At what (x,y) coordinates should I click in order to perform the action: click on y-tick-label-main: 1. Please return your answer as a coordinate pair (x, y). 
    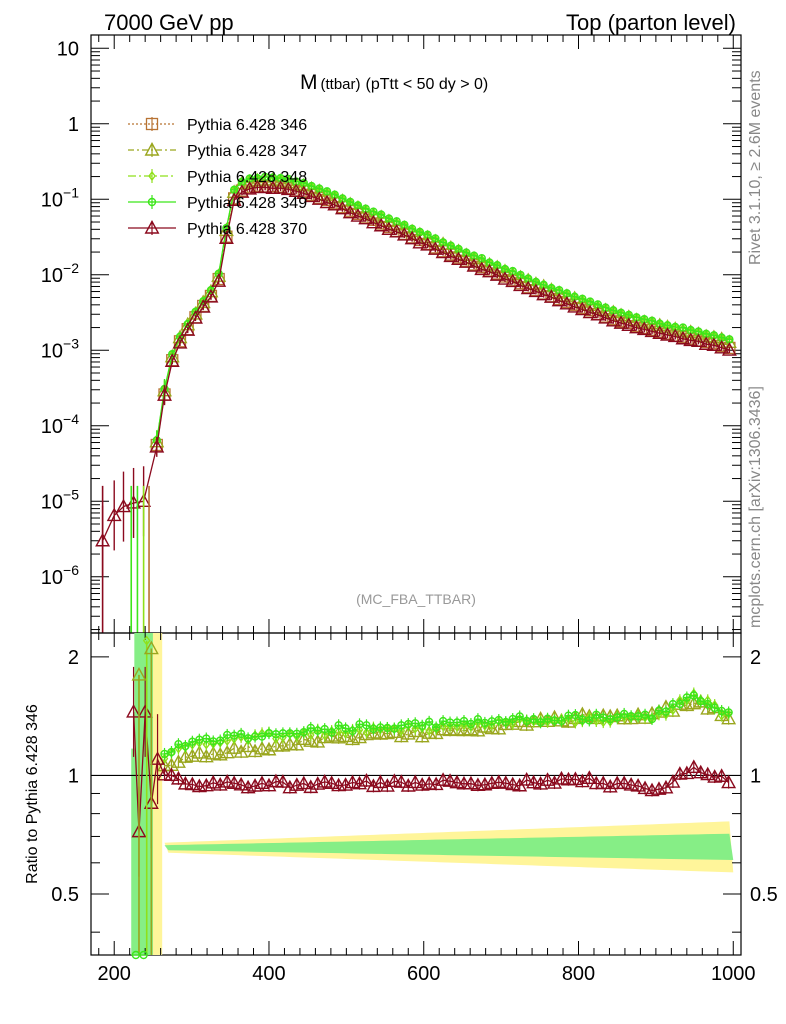
    Looking at the image, I should click on (73, 125).